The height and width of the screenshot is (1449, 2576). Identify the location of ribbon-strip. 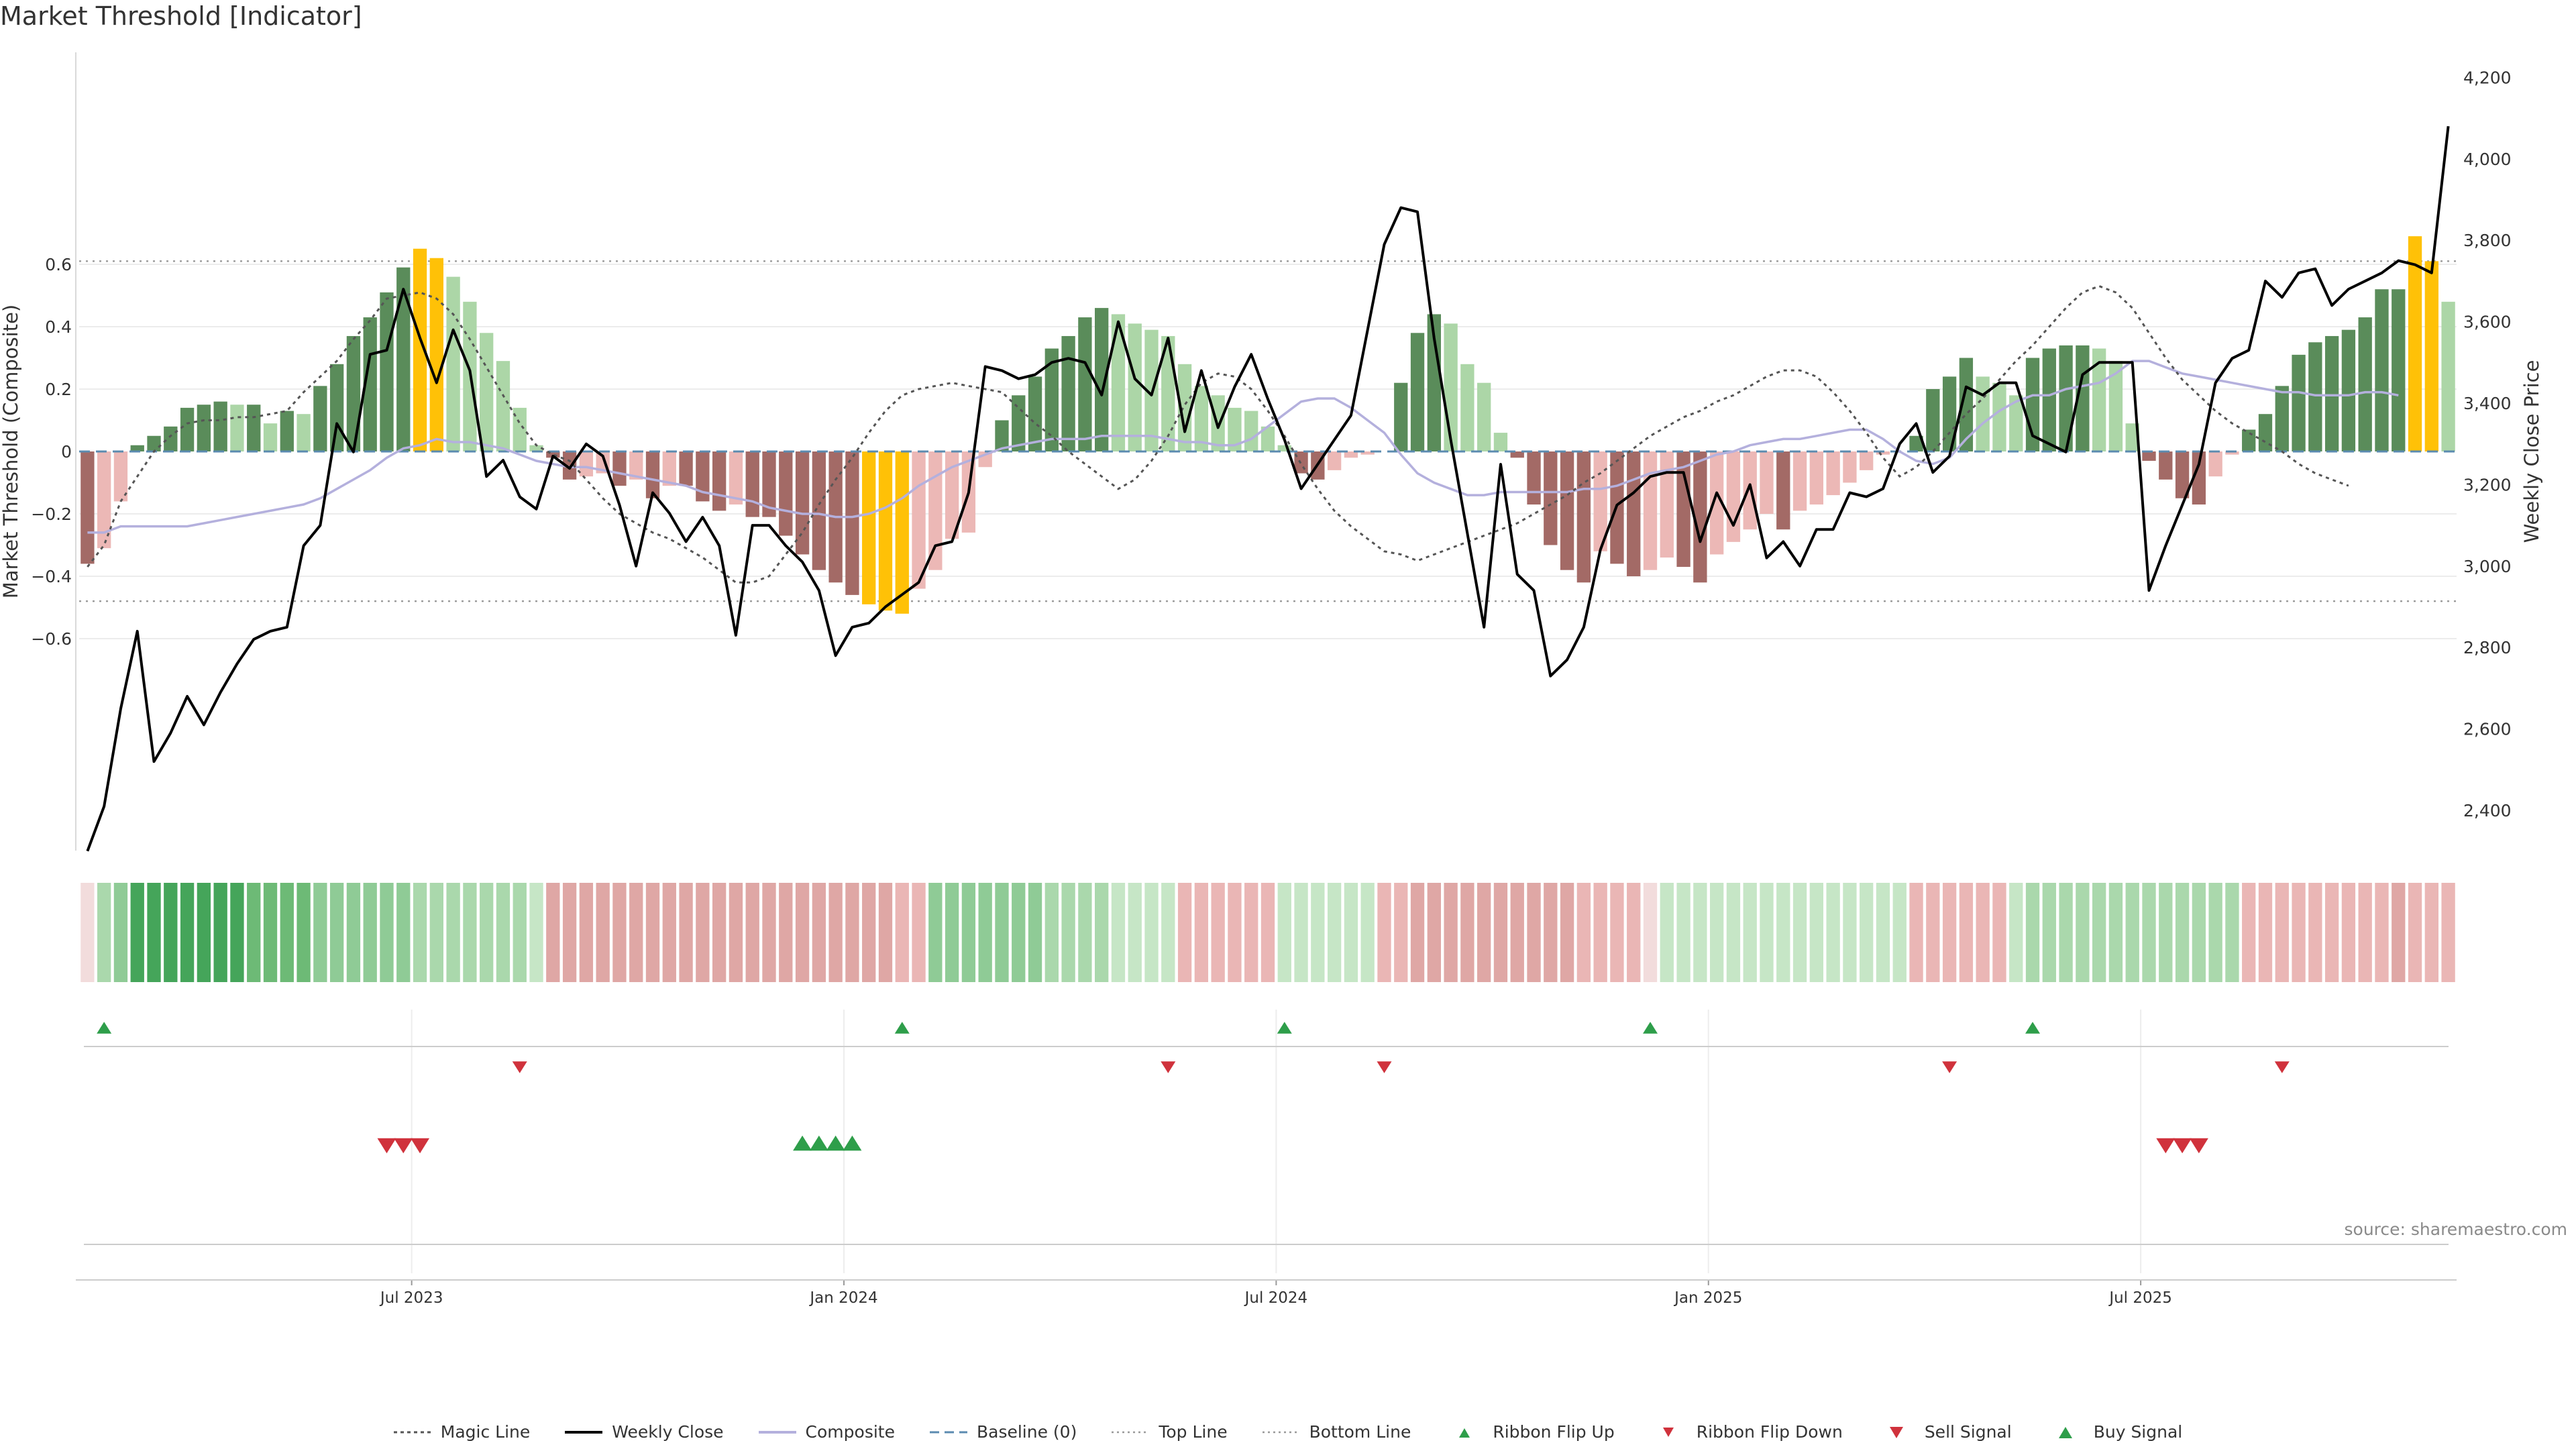
(1267, 932).